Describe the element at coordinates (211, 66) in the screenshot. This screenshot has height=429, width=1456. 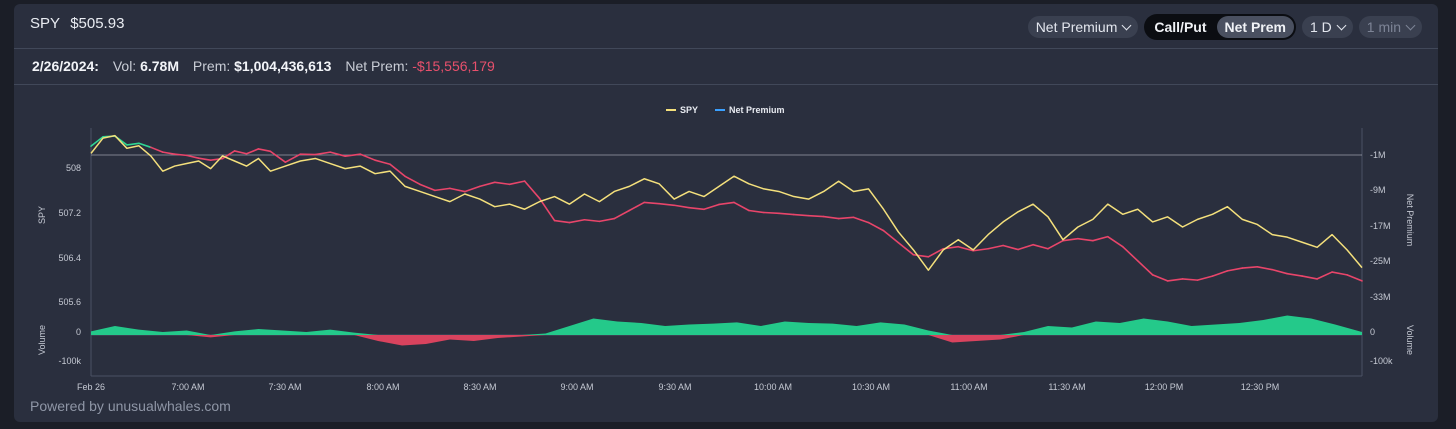
I see `prem-label: Prem:` at that location.